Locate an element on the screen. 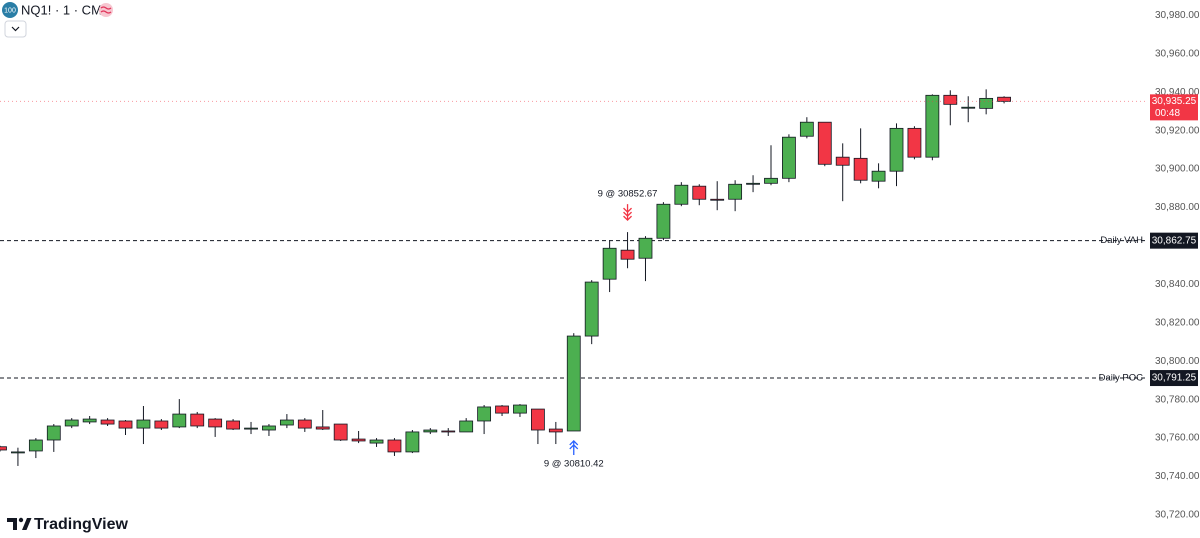 The image size is (1200, 538). y-tick-label: 30,740.00 is located at coordinates (1177, 476).